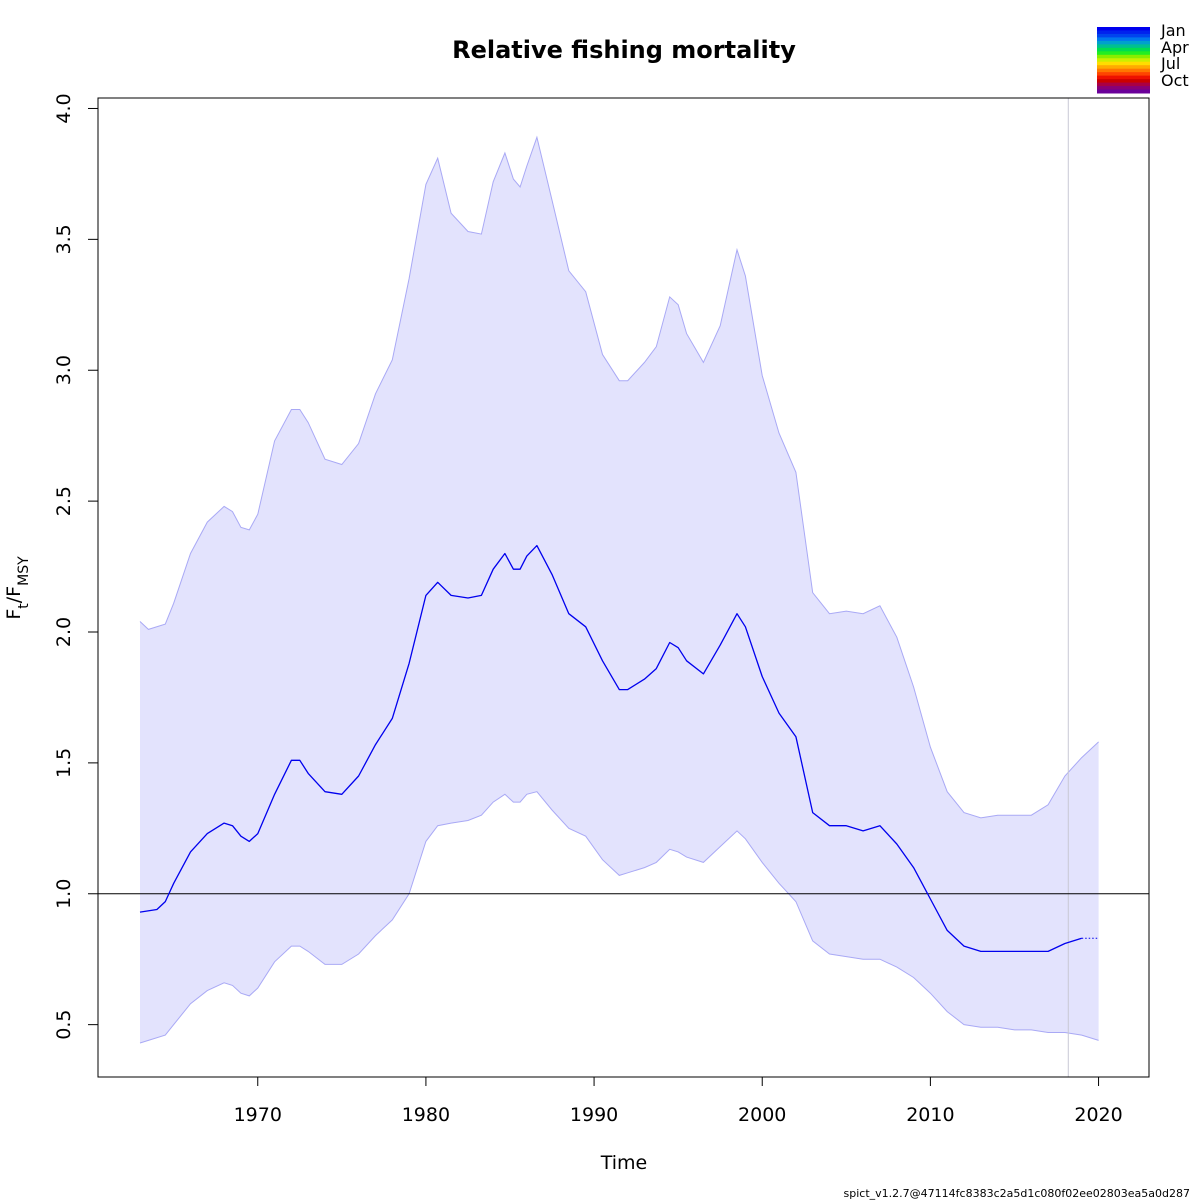 This screenshot has width=1200, height=1200. What do you see at coordinates (24, 606) in the screenshot?
I see `y-label-sub1: t` at bounding box center [24, 606].